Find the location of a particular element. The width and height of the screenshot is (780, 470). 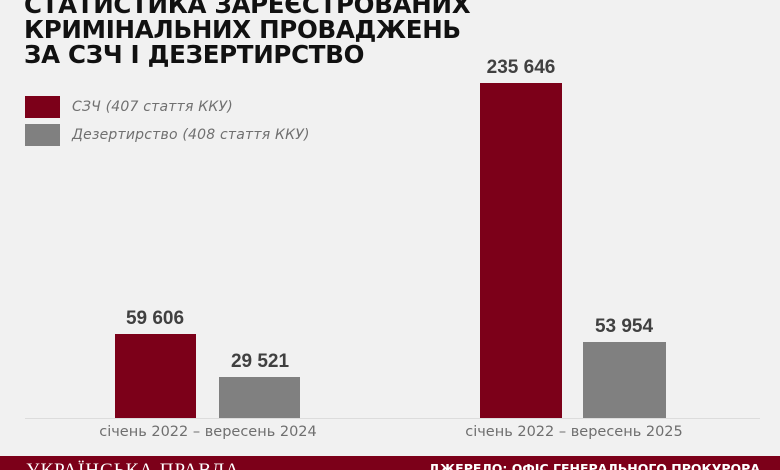

legend-item-desertion: Дезертирство (408 стаття ККУ) is located at coordinates (167, 135).